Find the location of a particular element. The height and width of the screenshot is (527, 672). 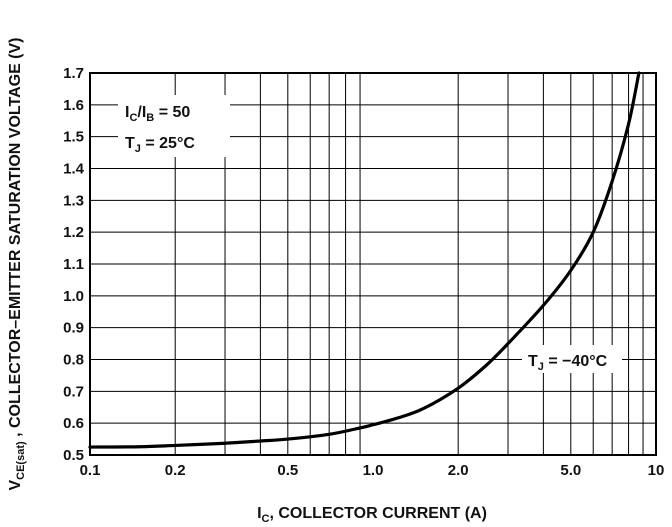

y-tick-label: 1.0 is located at coordinates (73, 296).